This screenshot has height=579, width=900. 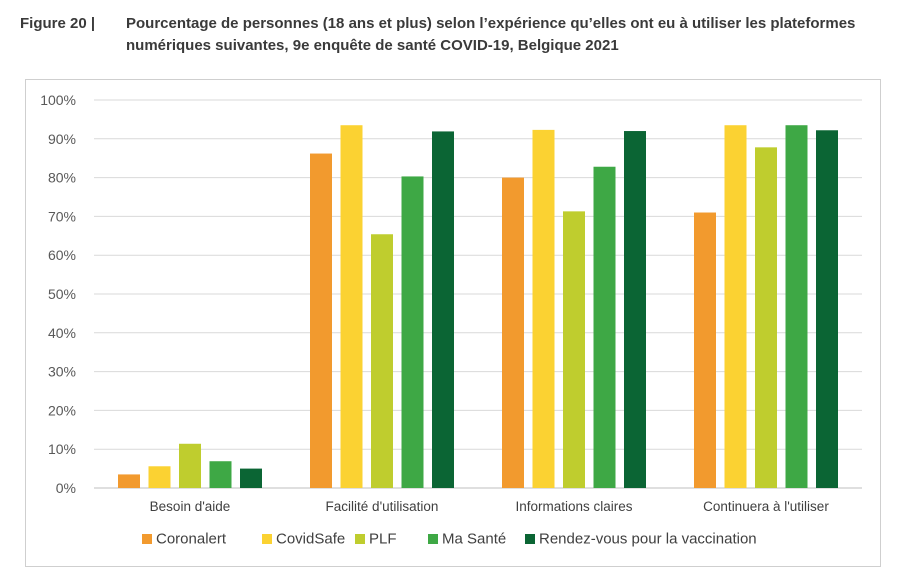 I want to click on y-tick-label: 40%, so click(x=62, y=333).